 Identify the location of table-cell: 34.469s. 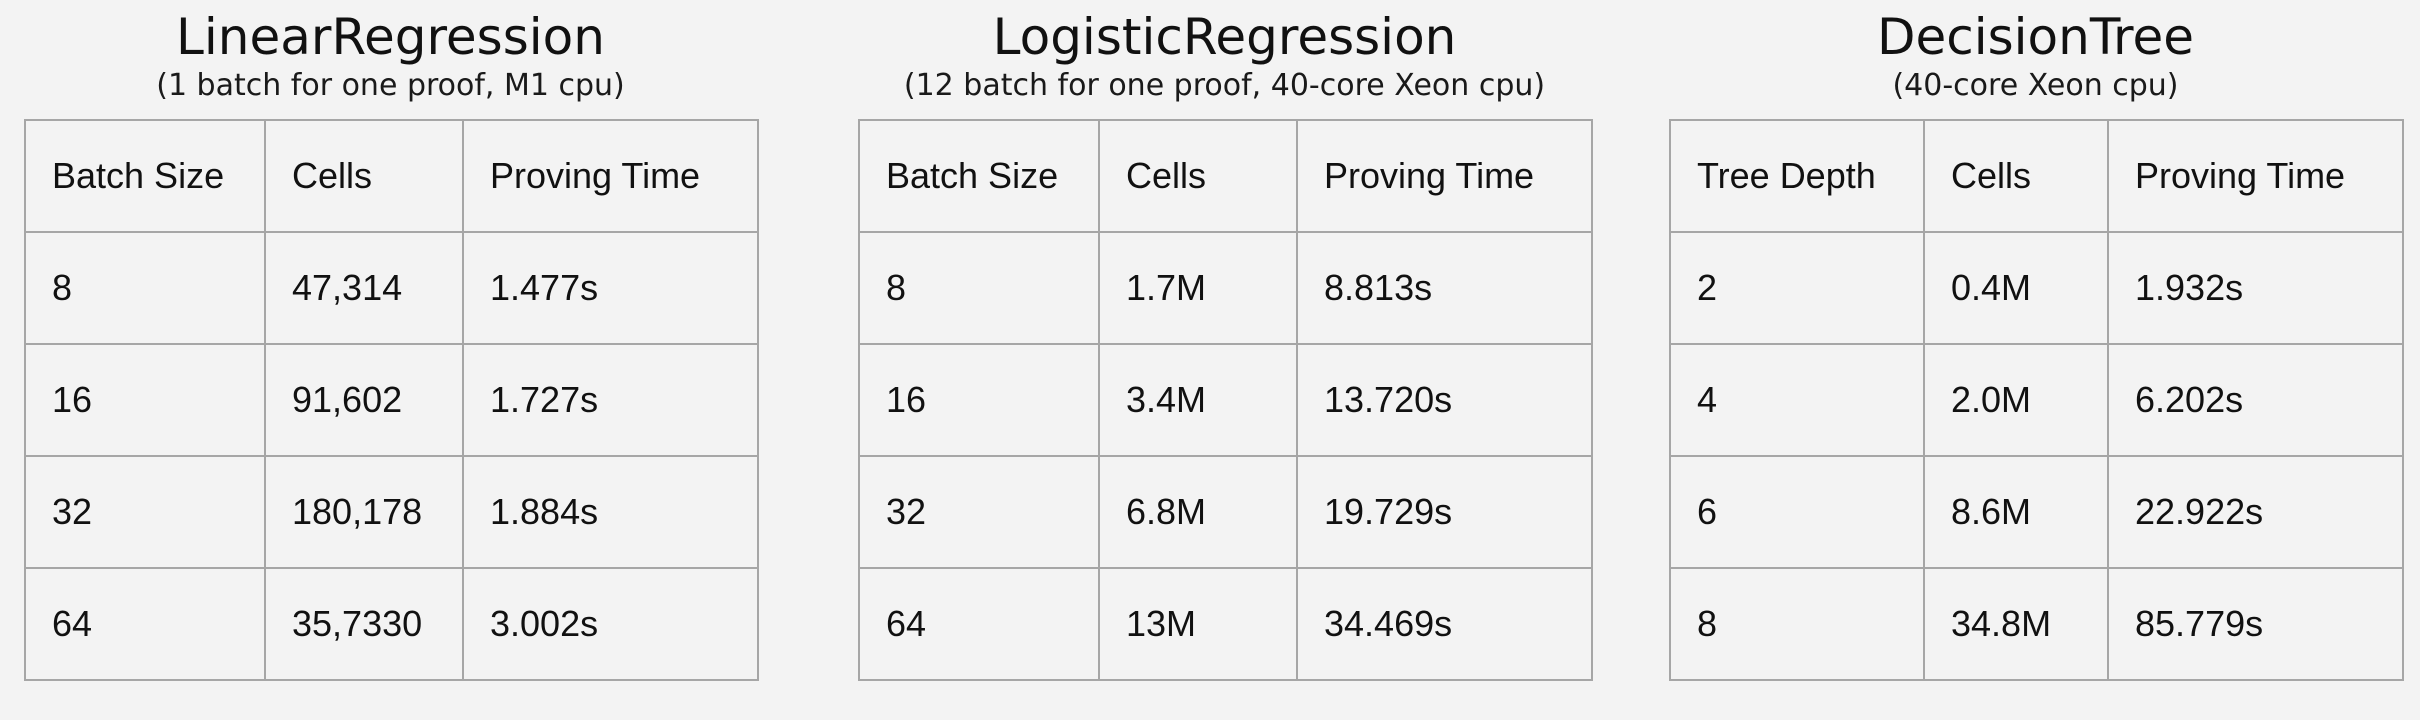
(1444, 624).